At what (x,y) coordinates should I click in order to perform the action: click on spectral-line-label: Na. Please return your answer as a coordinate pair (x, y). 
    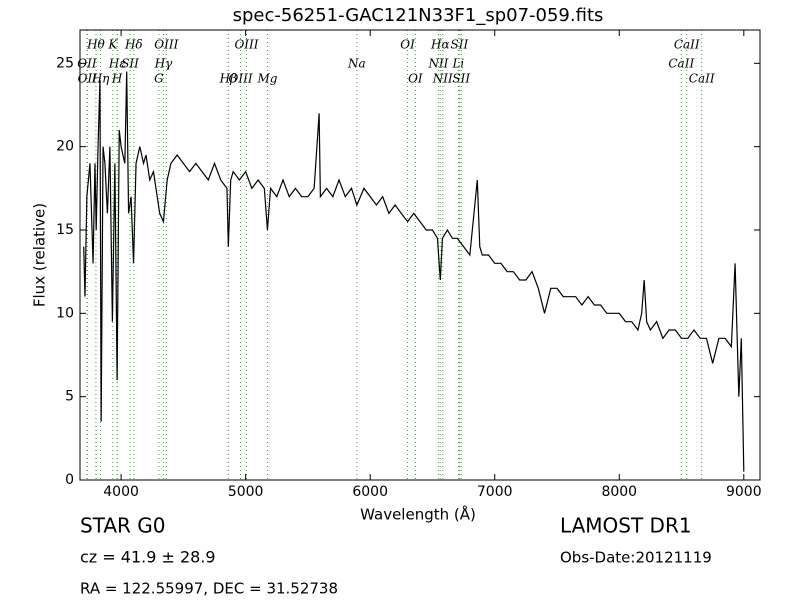
    Looking at the image, I should click on (356, 64).